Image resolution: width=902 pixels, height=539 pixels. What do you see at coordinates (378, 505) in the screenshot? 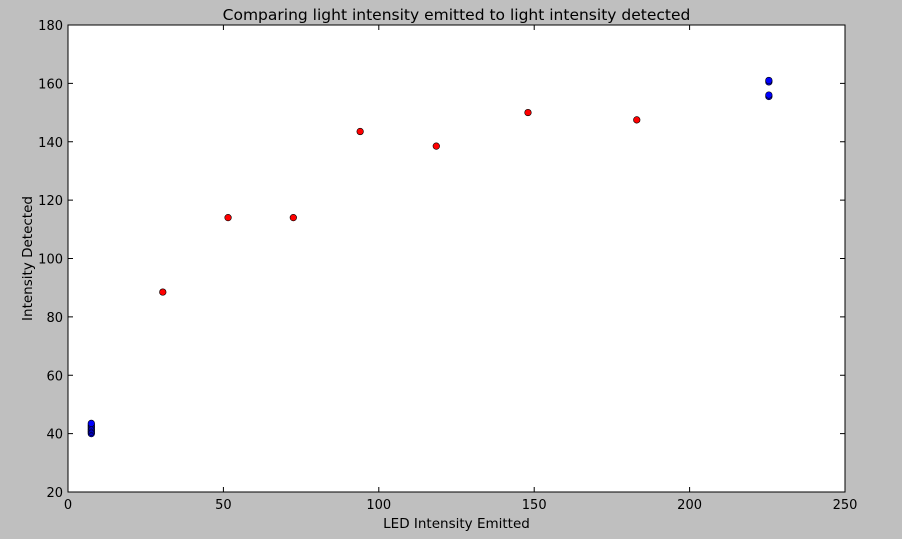
I see `x-tick-label: 100` at bounding box center [378, 505].